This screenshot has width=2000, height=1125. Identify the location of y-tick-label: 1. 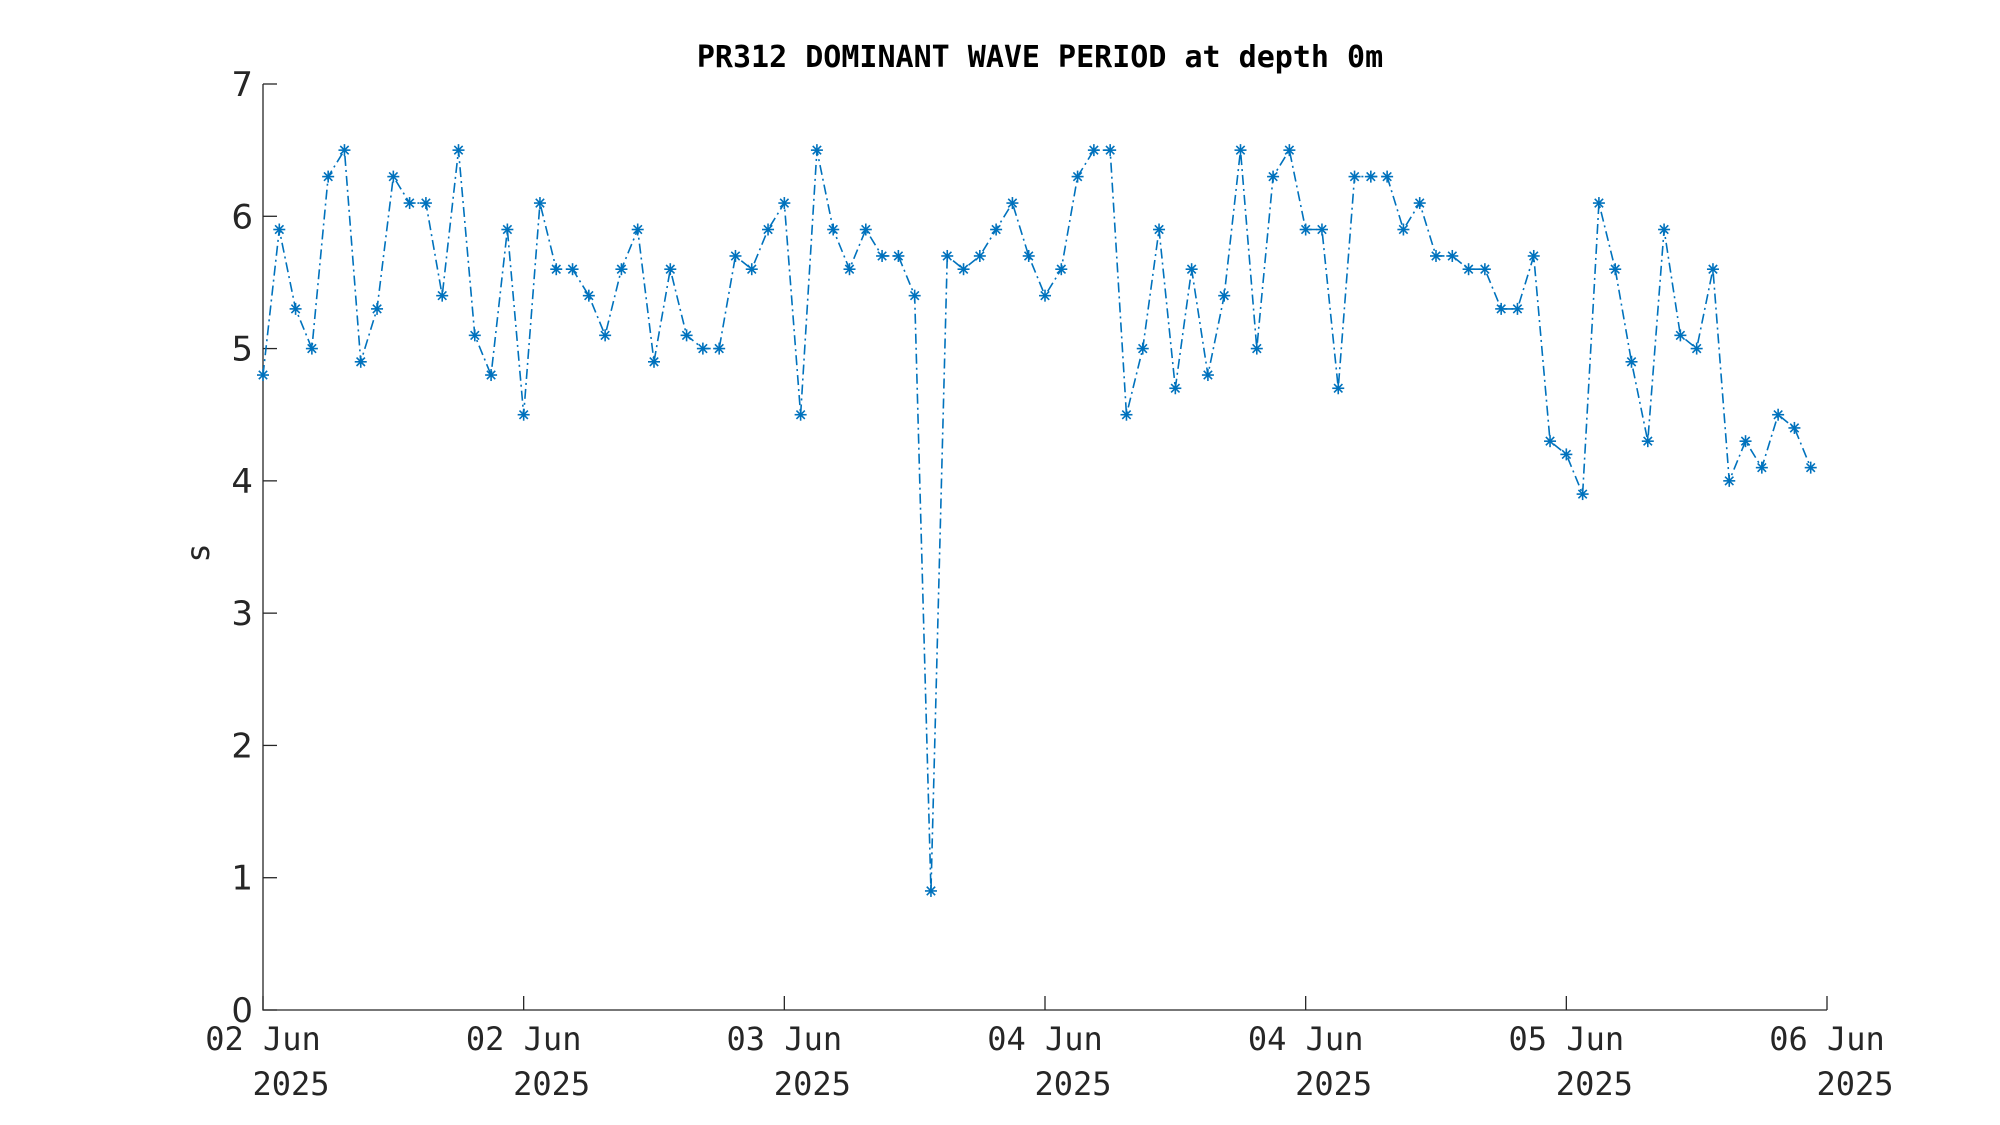
(242, 879).